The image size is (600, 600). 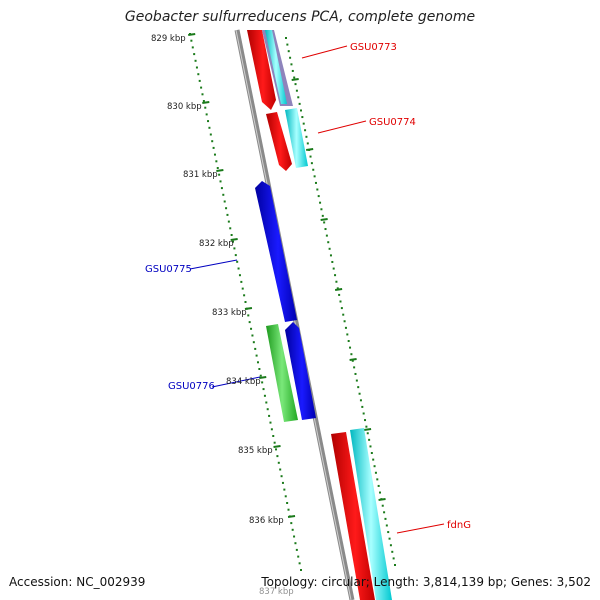 I want to click on tick-label: 832 kbp, so click(x=216, y=244).